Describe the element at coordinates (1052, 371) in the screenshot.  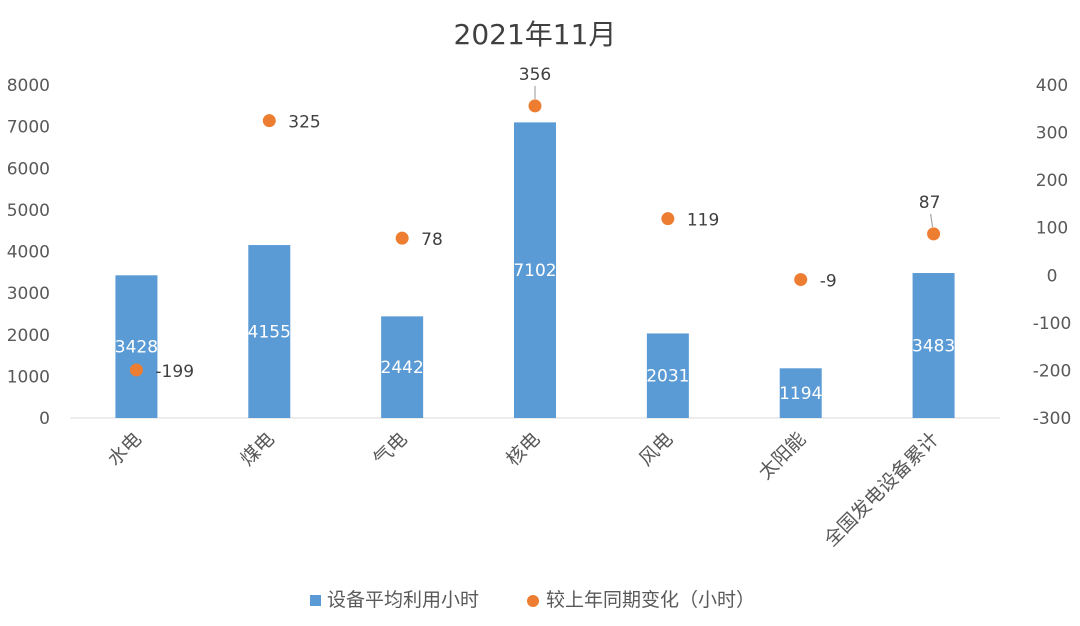
I see `right-tick-label: -200` at that location.